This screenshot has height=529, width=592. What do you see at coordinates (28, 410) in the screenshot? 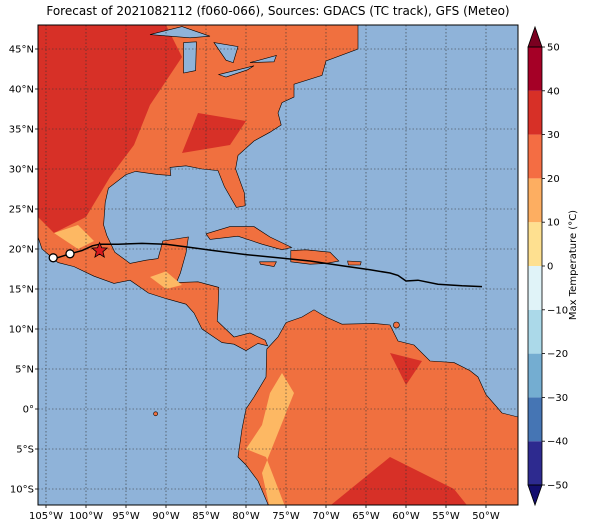
I see `lat-tick-label: 0°` at bounding box center [28, 410].